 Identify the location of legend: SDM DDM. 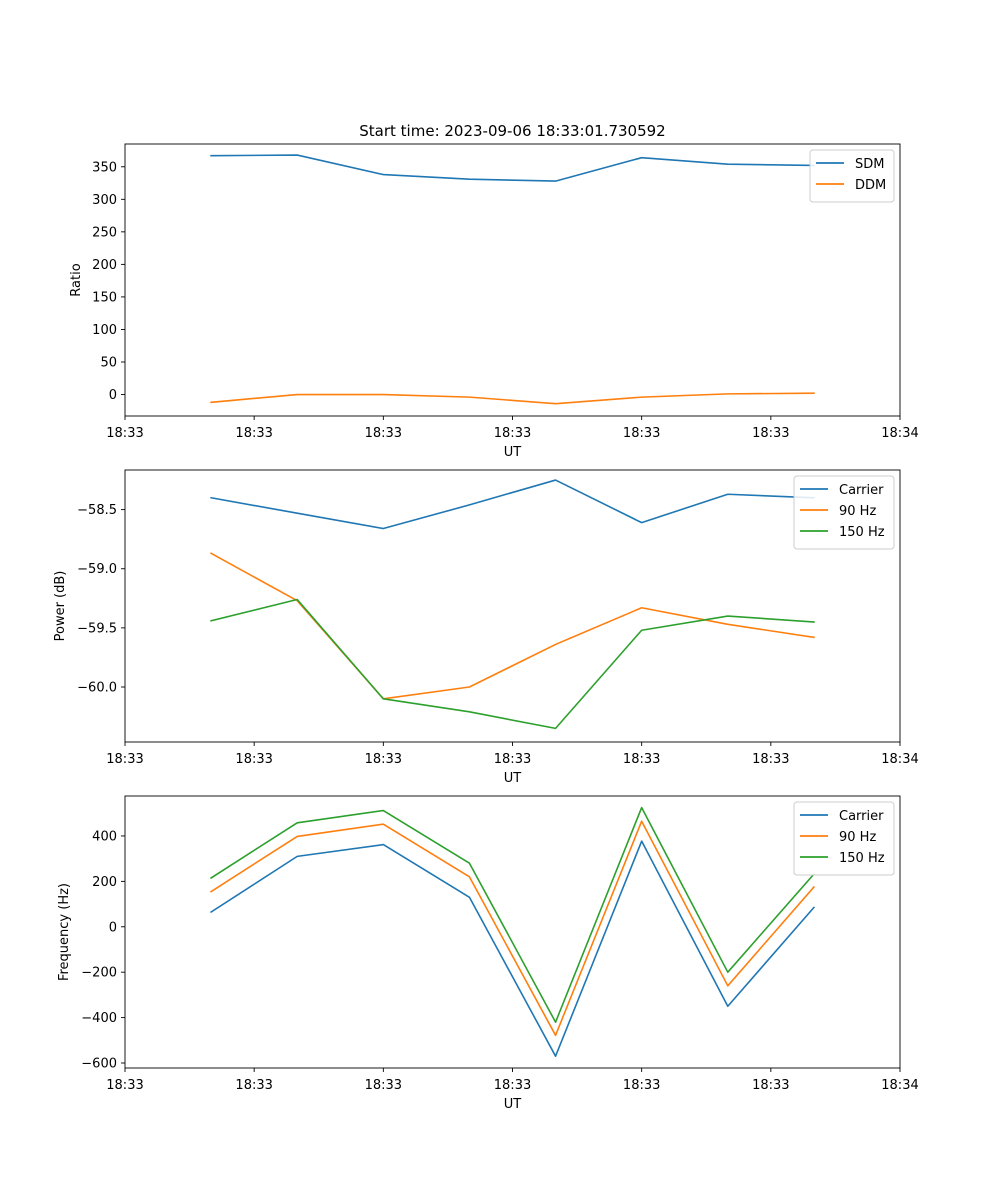
(852, 176).